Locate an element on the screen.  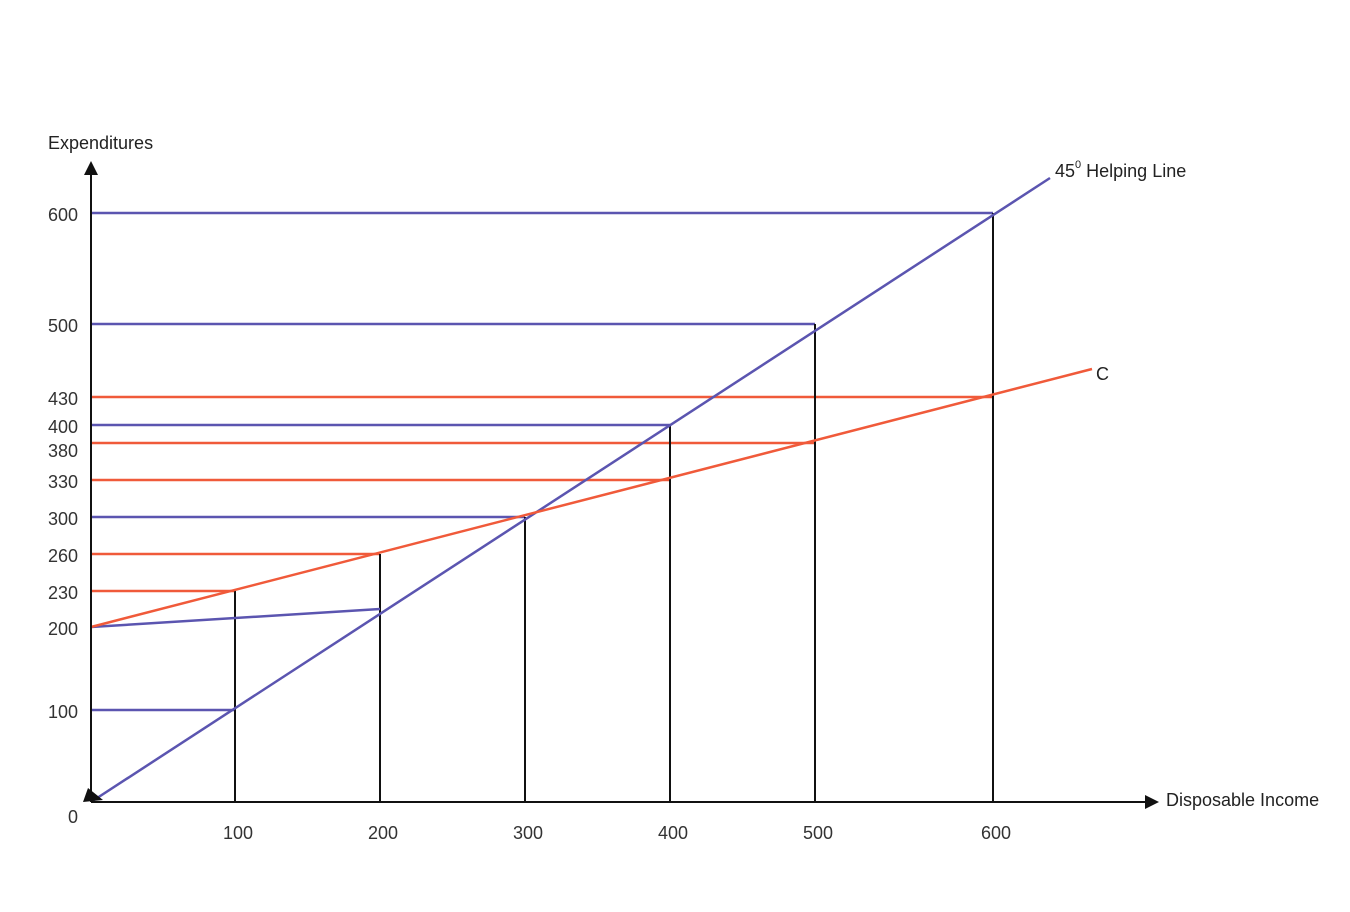
x-tick-label-600: 600 is located at coordinates (996, 833).